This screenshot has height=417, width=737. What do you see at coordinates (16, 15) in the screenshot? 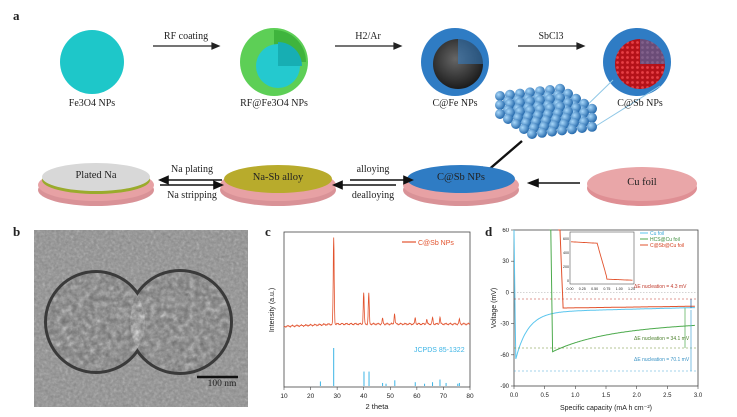
I see `panel-a-label: a` at bounding box center [16, 15].